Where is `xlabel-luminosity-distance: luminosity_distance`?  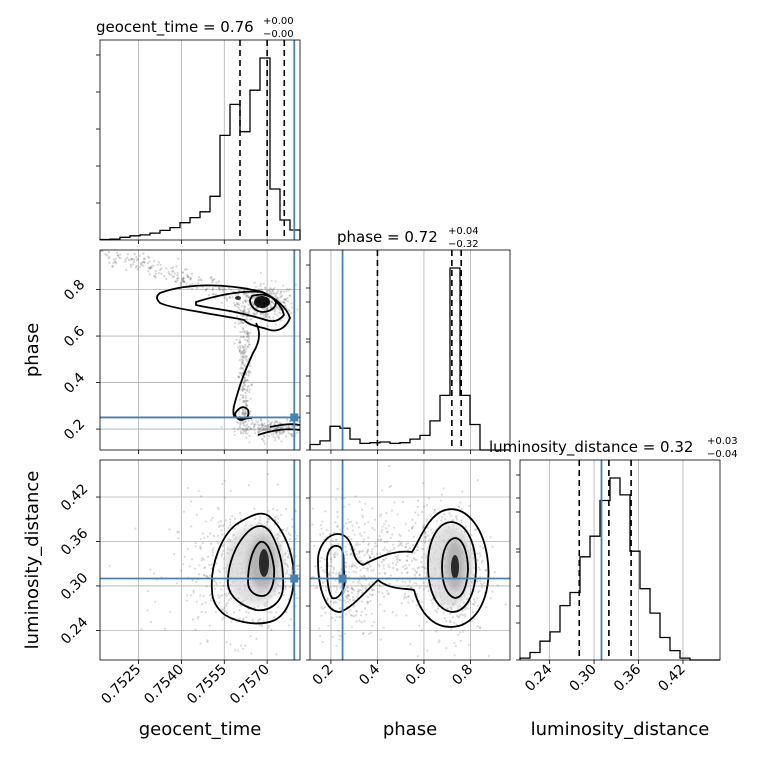 xlabel-luminosity-distance: luminosity_distance is located at coordinates (620, 729).